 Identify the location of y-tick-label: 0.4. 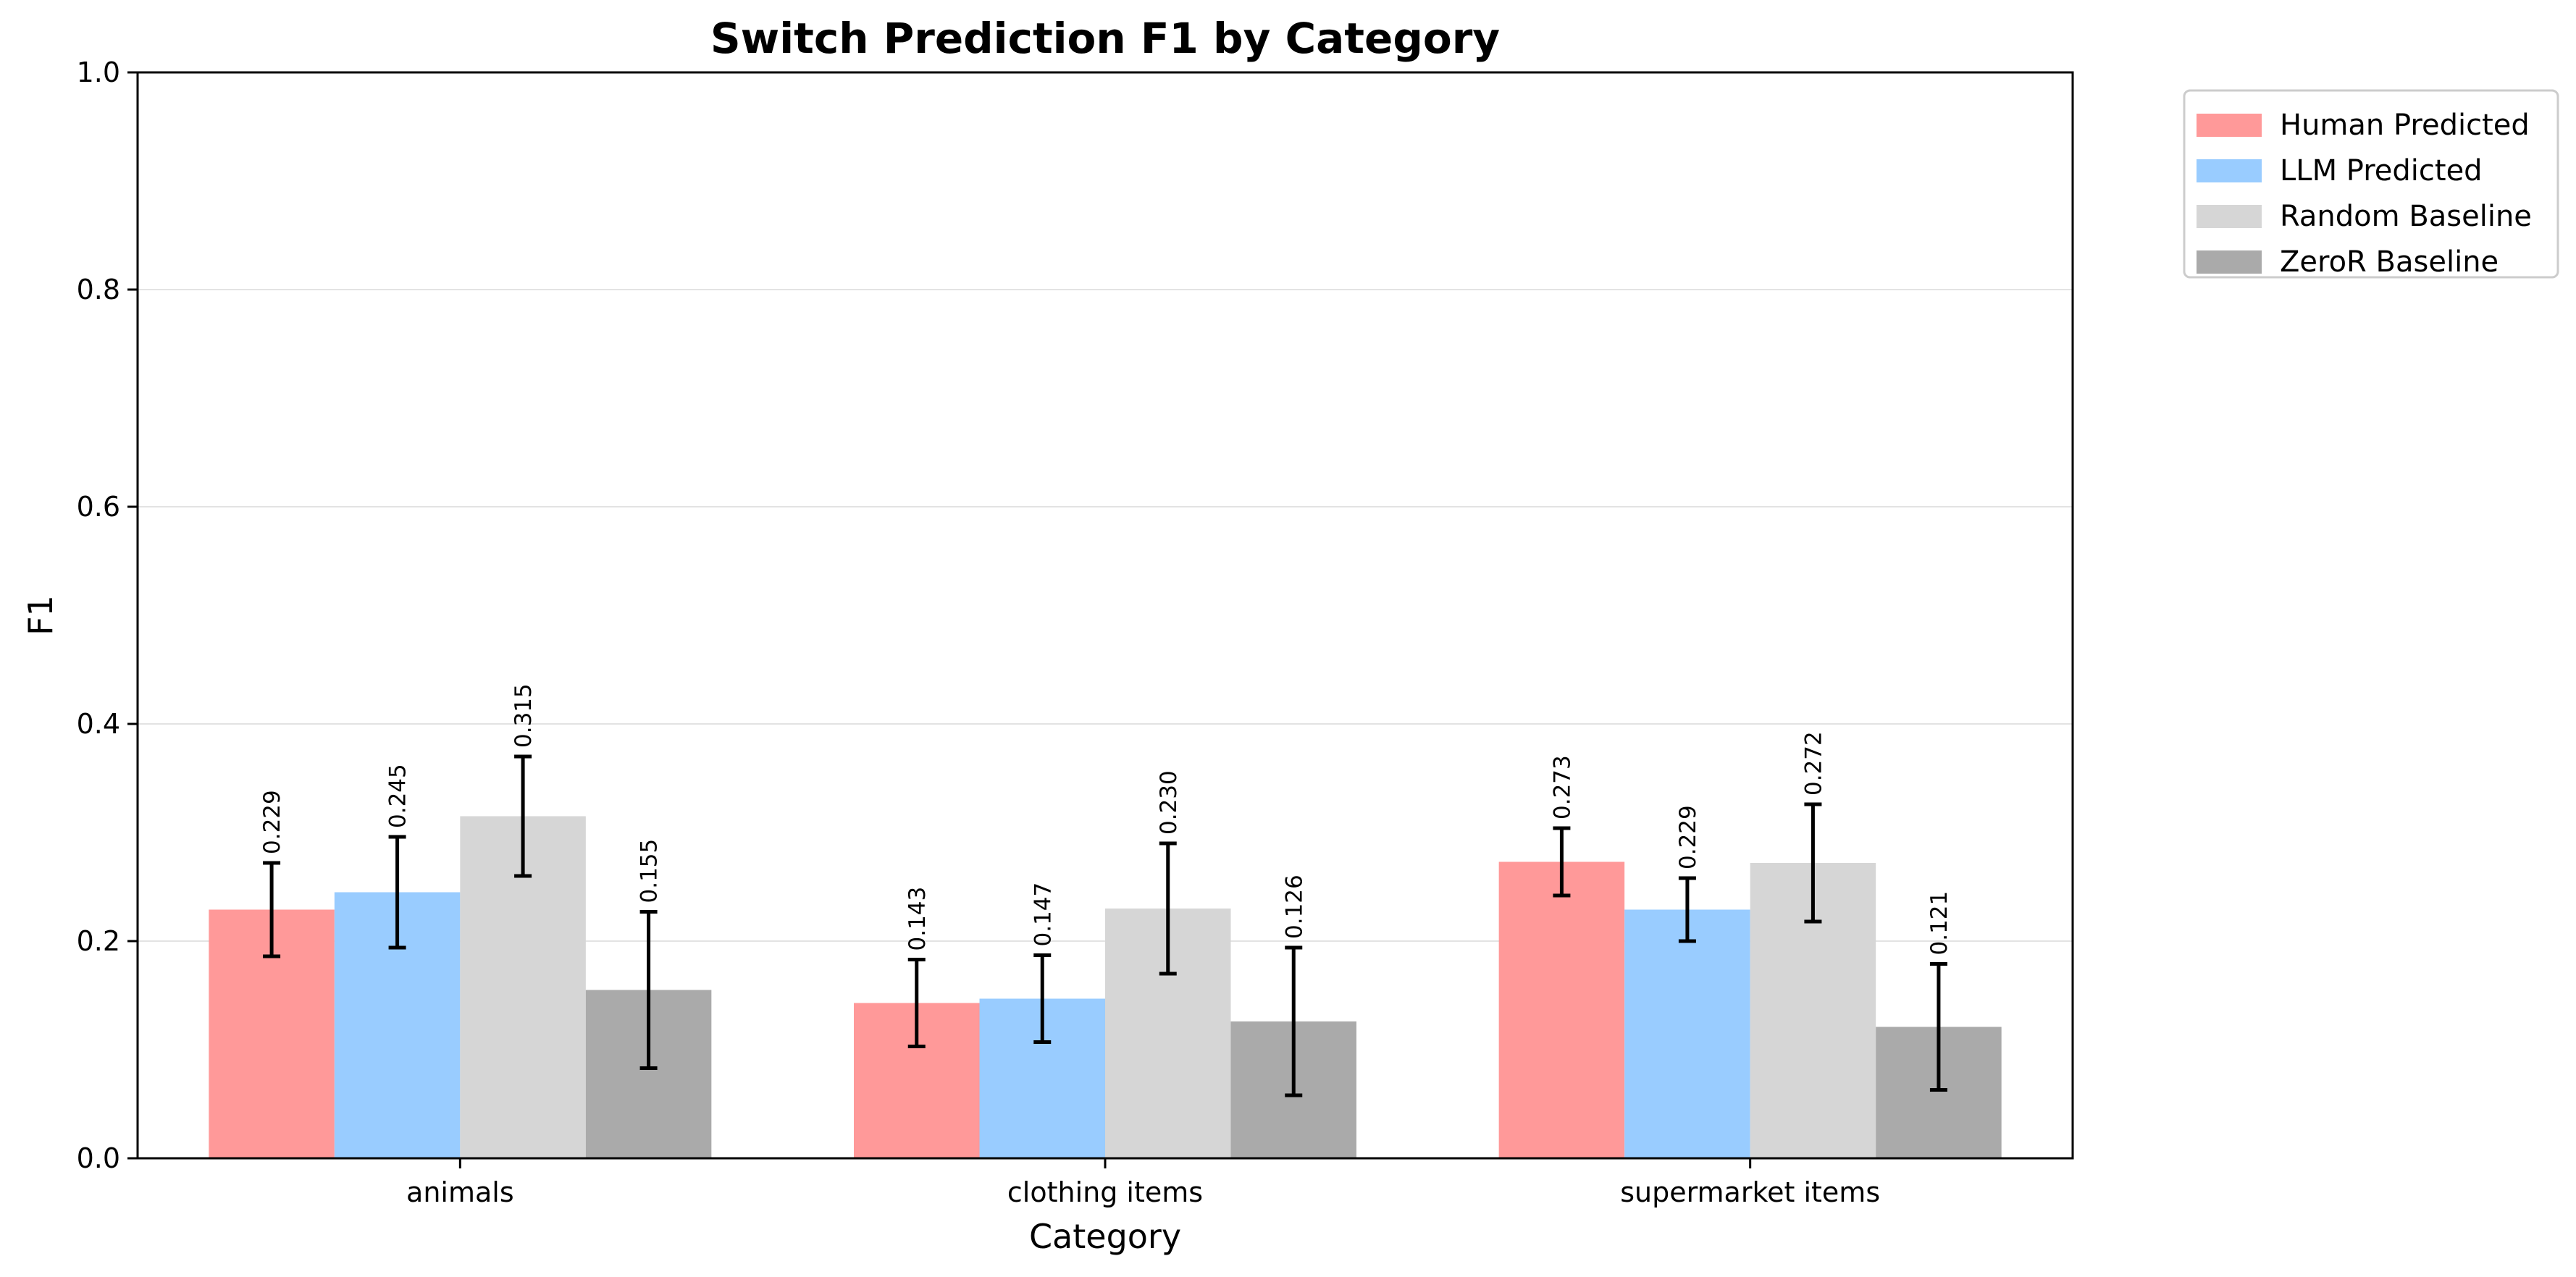
(98, 724).